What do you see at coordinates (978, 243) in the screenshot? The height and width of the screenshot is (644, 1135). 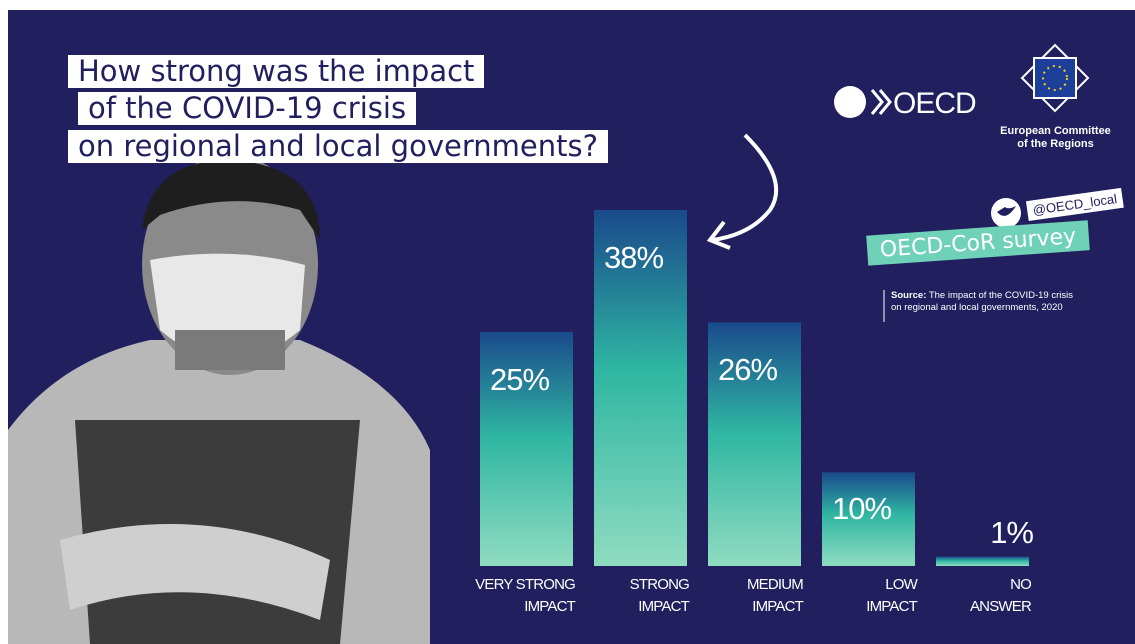 I see `survey-box` at bounding box center [978, 243].